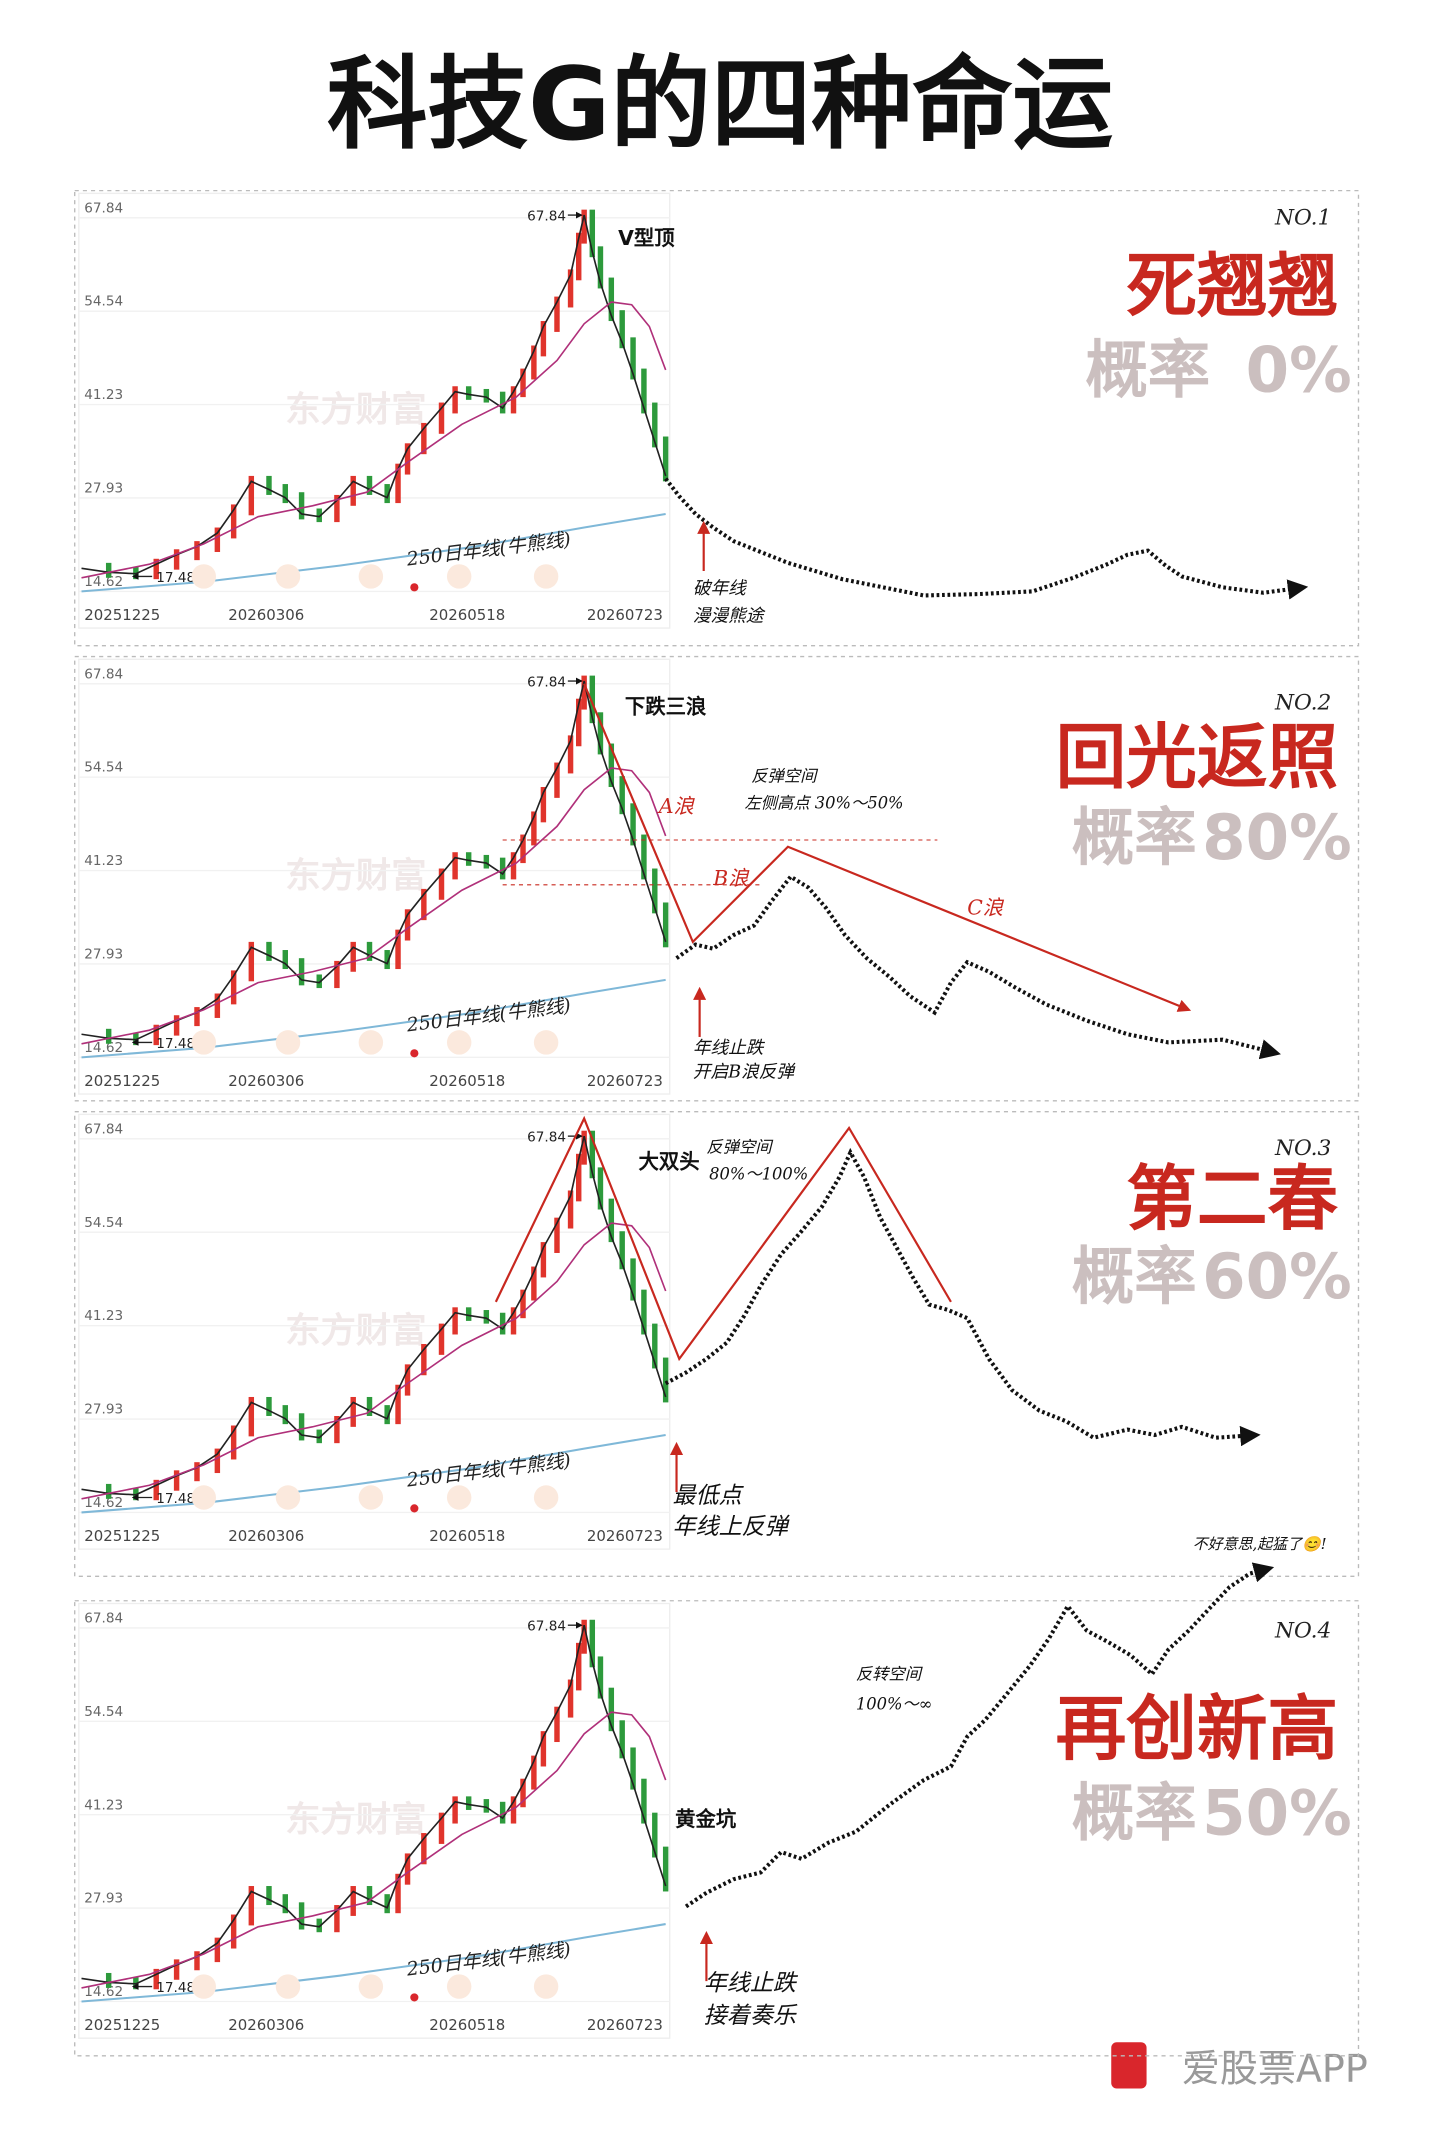  What do you see at coordinates (745, 1073) in the screenshot?
I see `handwritten-note: 开启B浪反弹` at bounding box center [745, 1073].